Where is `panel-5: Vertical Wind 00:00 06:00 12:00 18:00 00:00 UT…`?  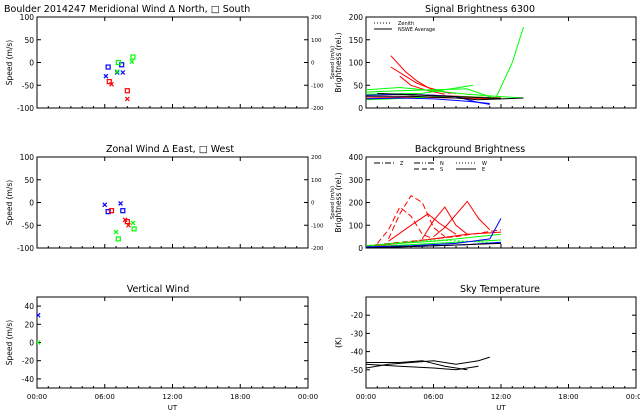 panel-5: Vertical Wind 00:00 06:00 12:00 18:00 00:00 UT… is located at coordinates (161, 348).